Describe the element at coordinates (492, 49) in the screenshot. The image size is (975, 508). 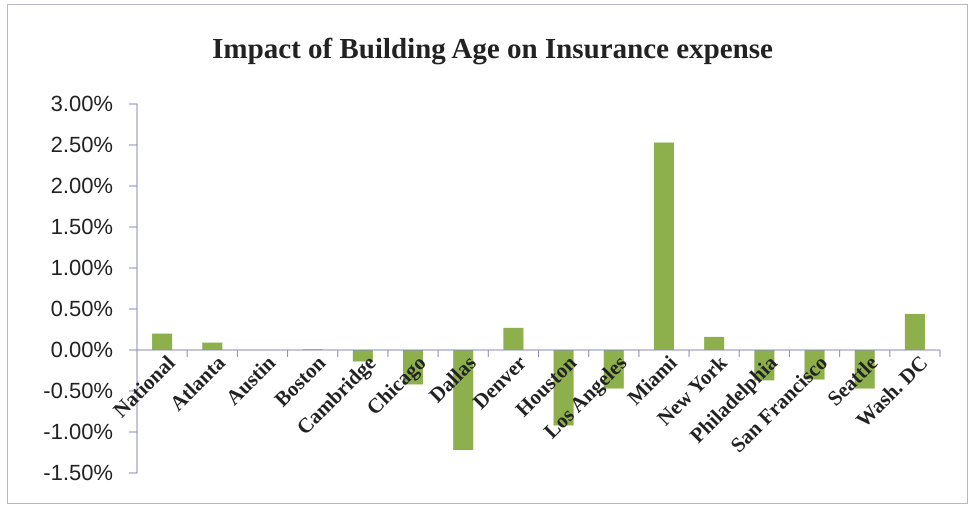
I see `chart-title: Impact of Building Age on Insurance expense` at that location.